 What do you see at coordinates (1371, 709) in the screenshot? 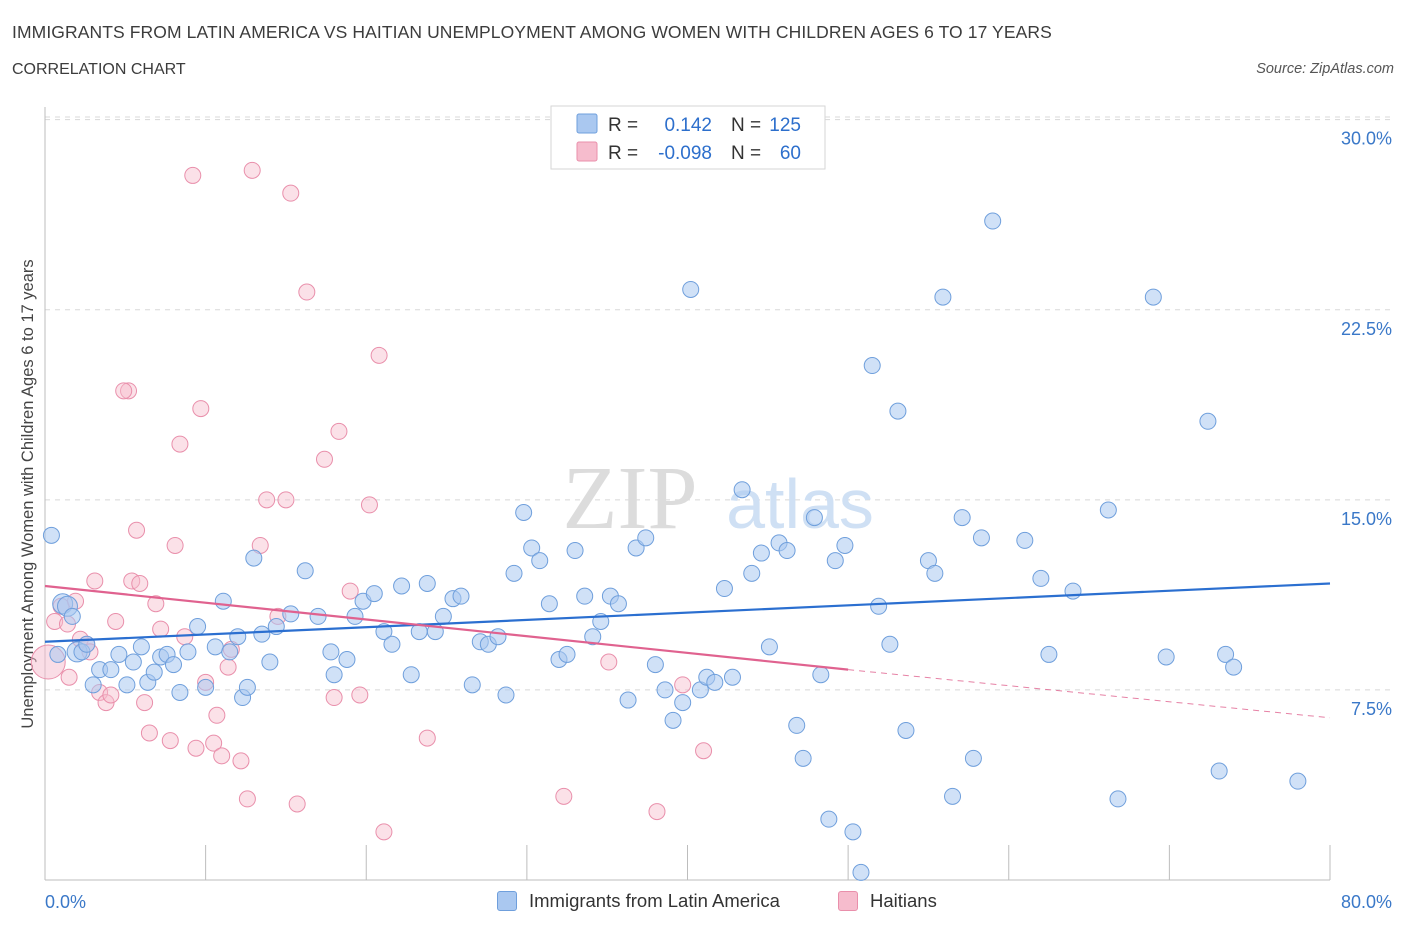
I see `y-tick-label: 7.5%` at bounding box center [1371, 709].